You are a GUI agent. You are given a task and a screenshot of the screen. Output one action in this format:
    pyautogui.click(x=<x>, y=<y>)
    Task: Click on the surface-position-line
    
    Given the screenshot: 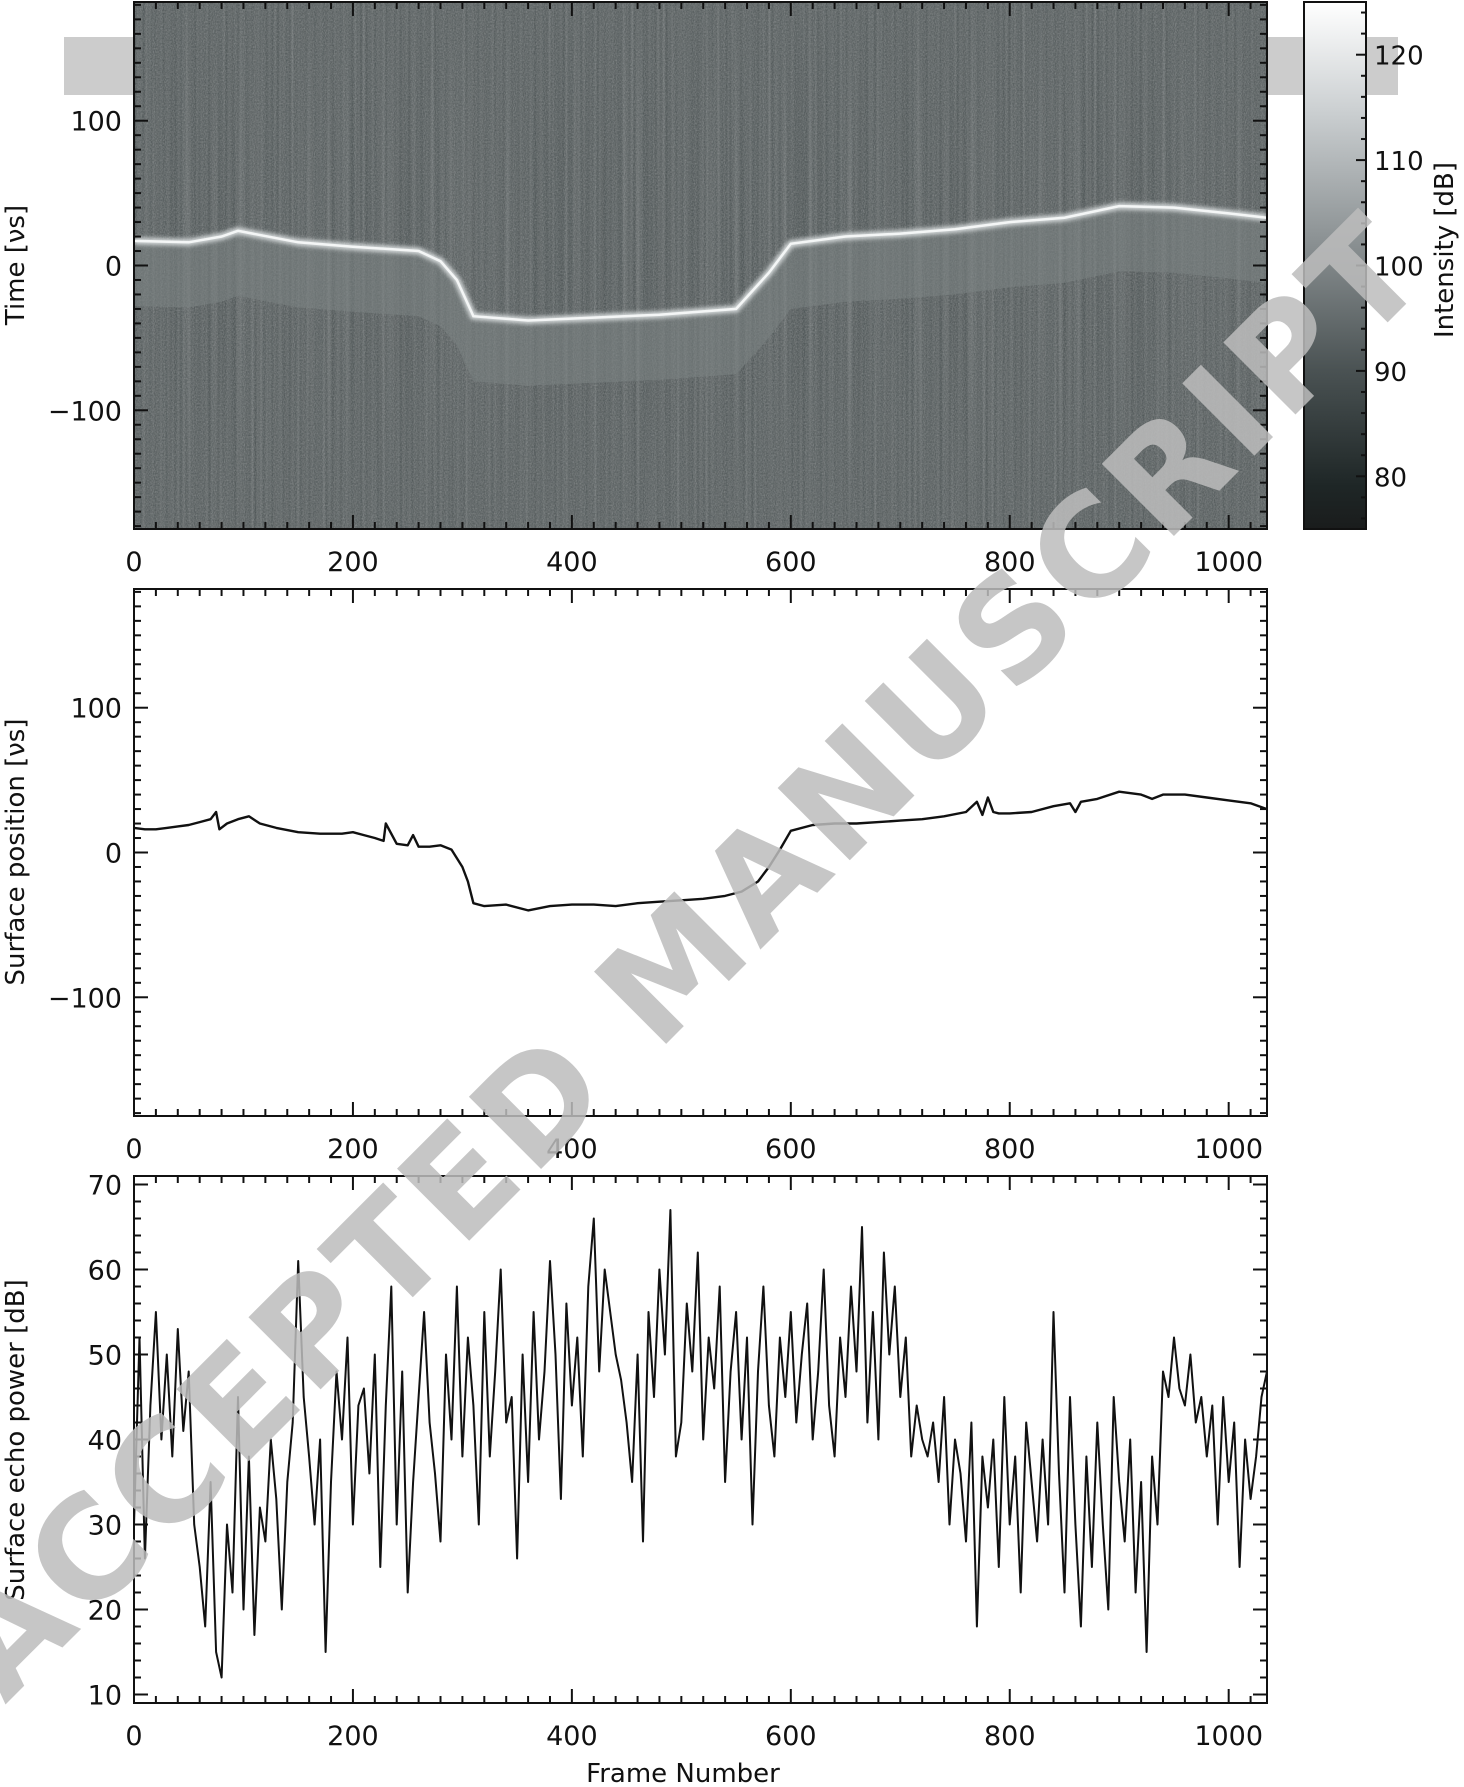 What is the action you would take?
    pyautogui.click(x=700, y=851)
    